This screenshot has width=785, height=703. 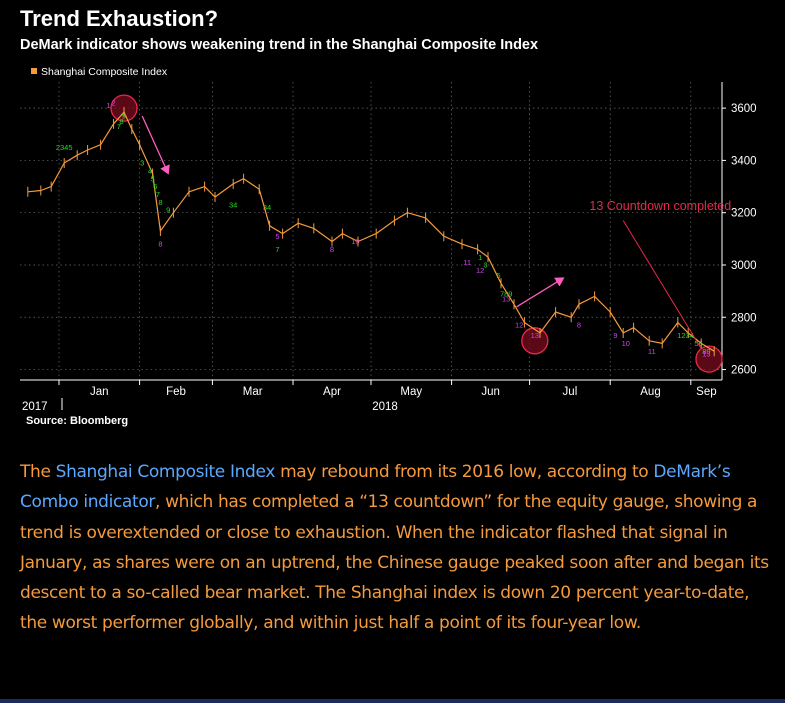 What do you see at coordinates (706, 392) in the screenshot?
I see `x-month-label: Sep` at bounding box center [706, 392].